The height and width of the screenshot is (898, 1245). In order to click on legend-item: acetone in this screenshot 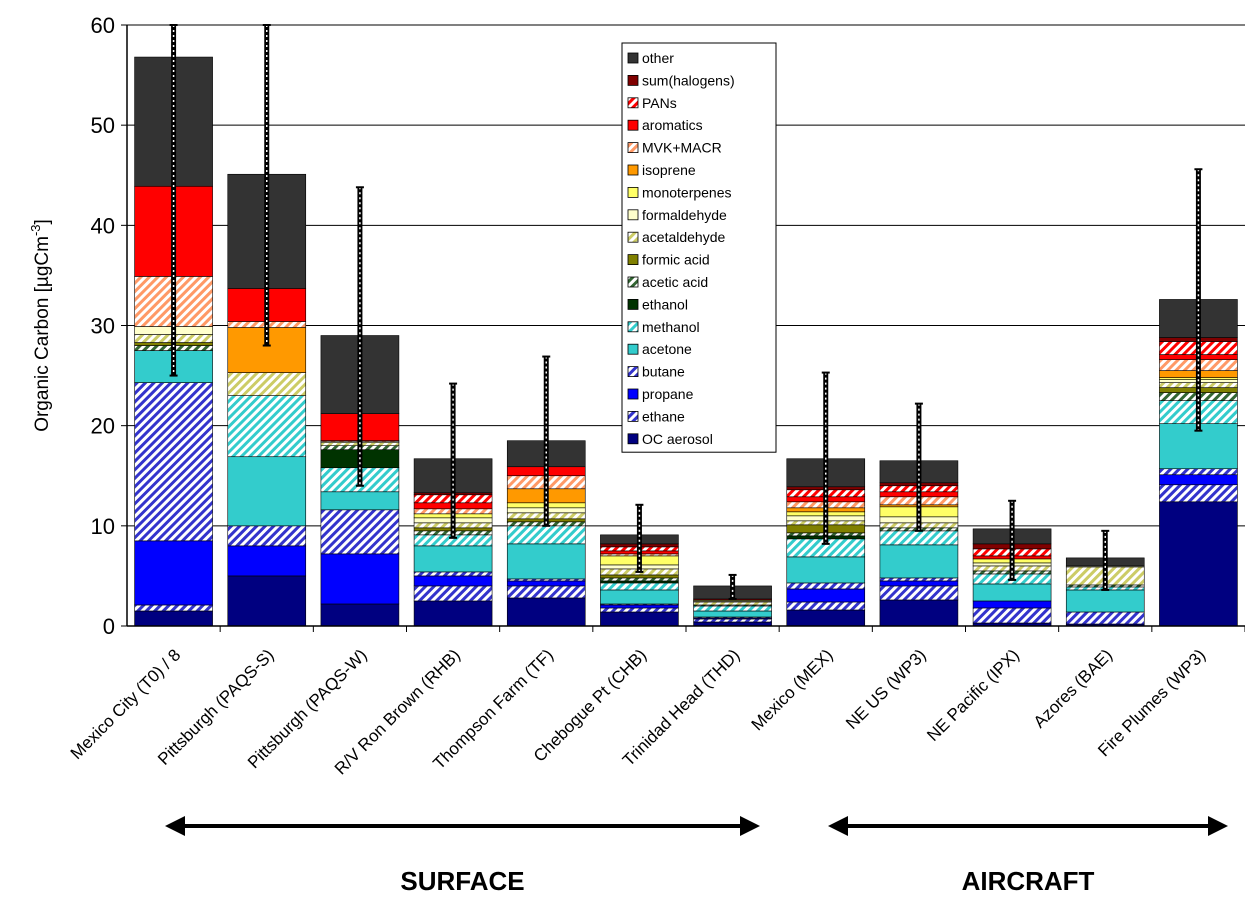, I will do `click(659, 349)`.